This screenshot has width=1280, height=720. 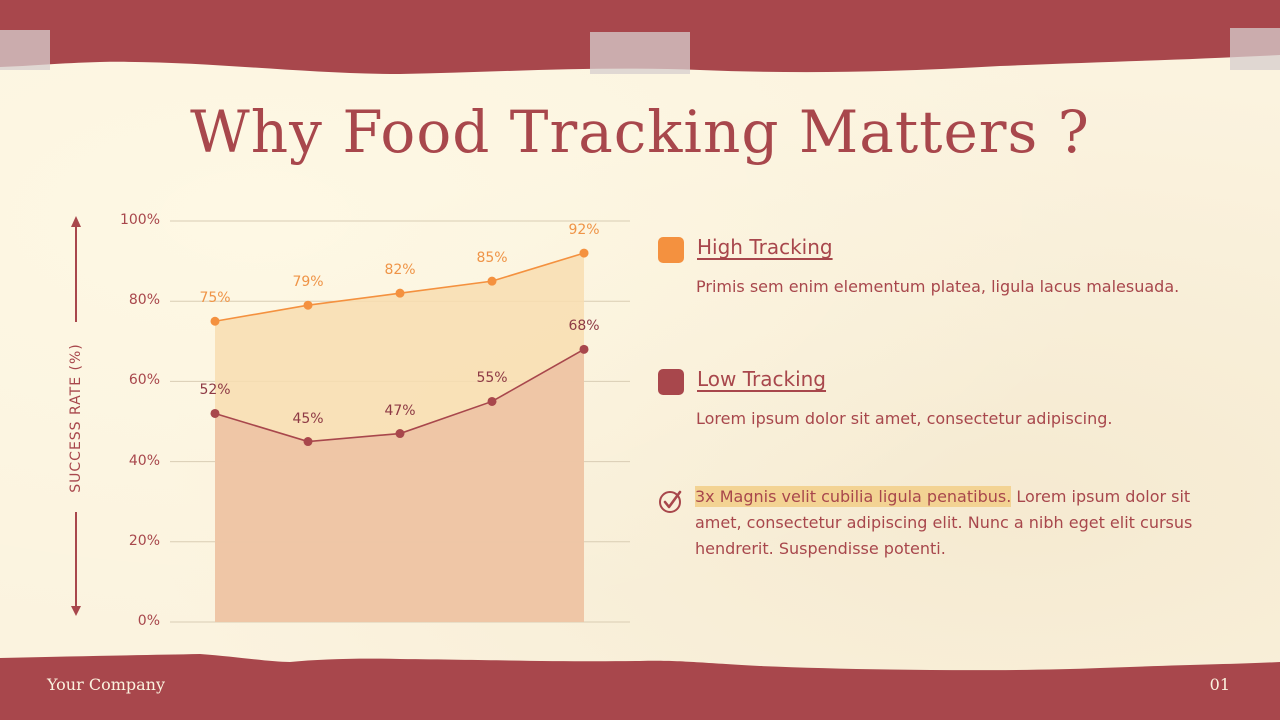 What do you see at coordinates (492, 378) in the screenshot?
I see `data-label: 55%` at bounding box center [492, 378].